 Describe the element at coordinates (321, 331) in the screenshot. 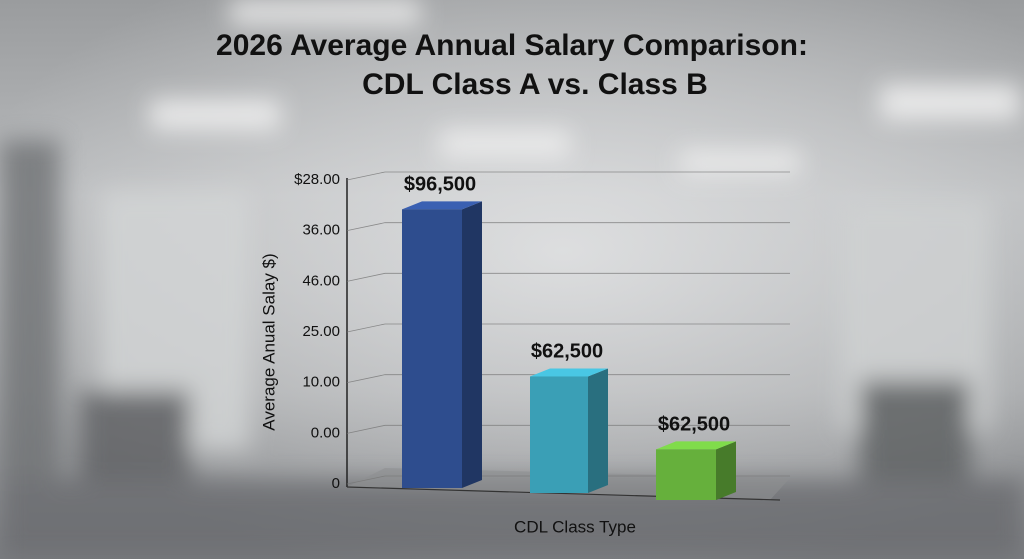

I see `y-tick-label: 25.00` at that location.